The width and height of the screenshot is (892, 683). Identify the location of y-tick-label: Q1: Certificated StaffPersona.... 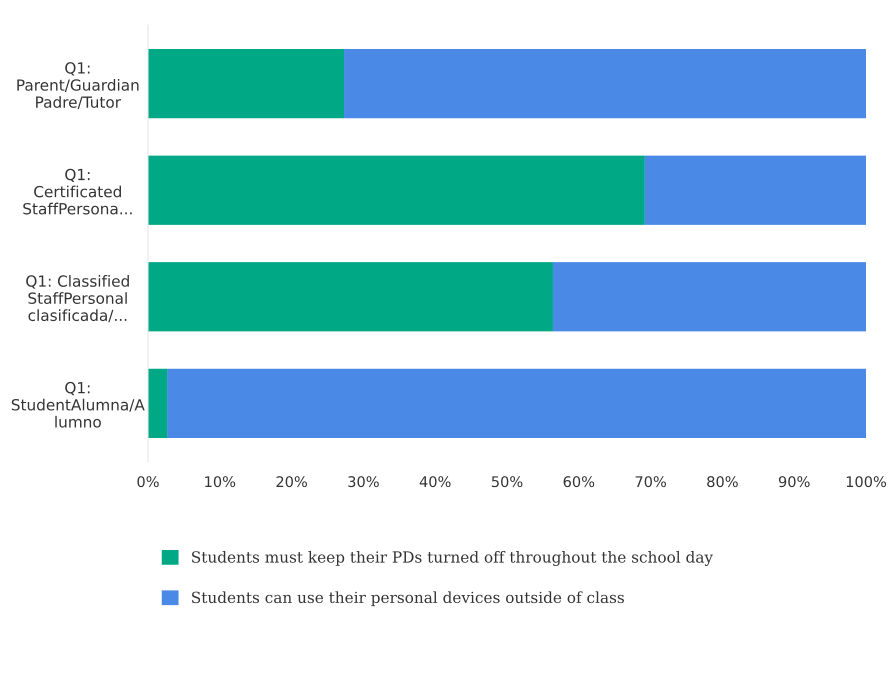
(77, 191).